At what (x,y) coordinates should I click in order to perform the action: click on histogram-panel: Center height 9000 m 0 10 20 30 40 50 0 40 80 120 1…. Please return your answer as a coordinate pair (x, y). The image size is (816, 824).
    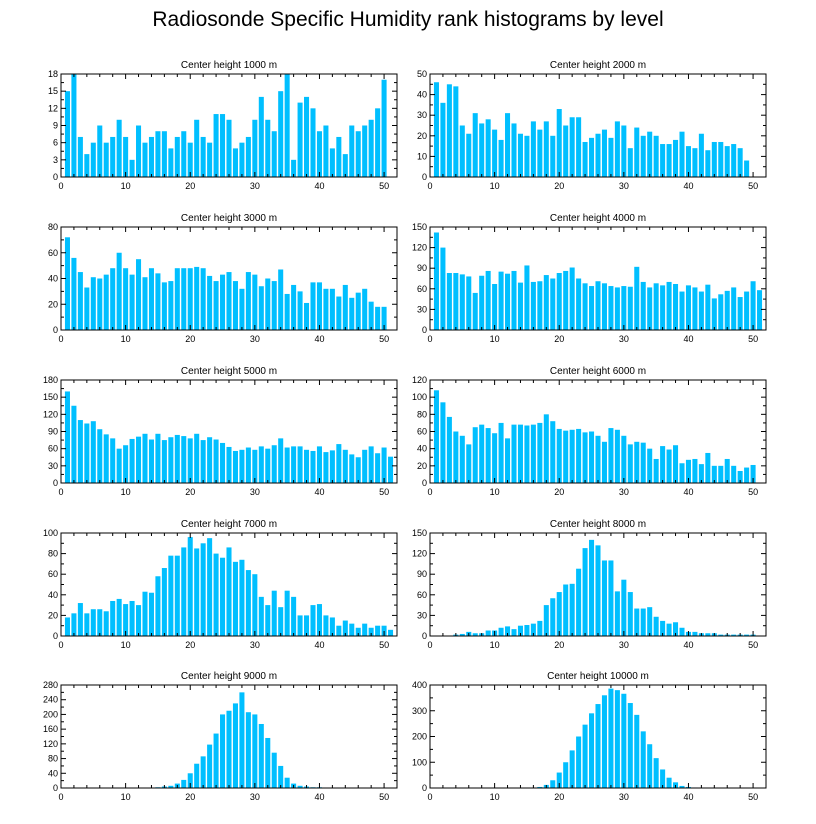
    Looking at the image, I should click on (220, 736).